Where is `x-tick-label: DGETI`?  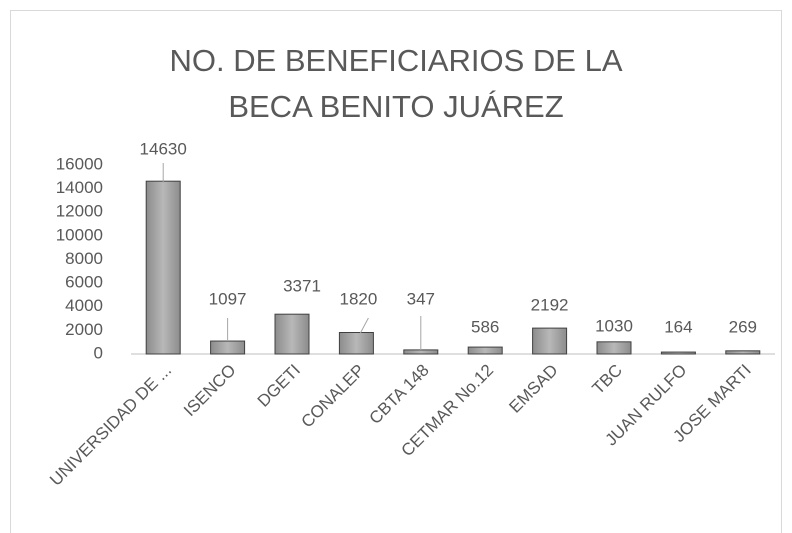 x-tick-label: DGETI is located at coordinates (279, 386).